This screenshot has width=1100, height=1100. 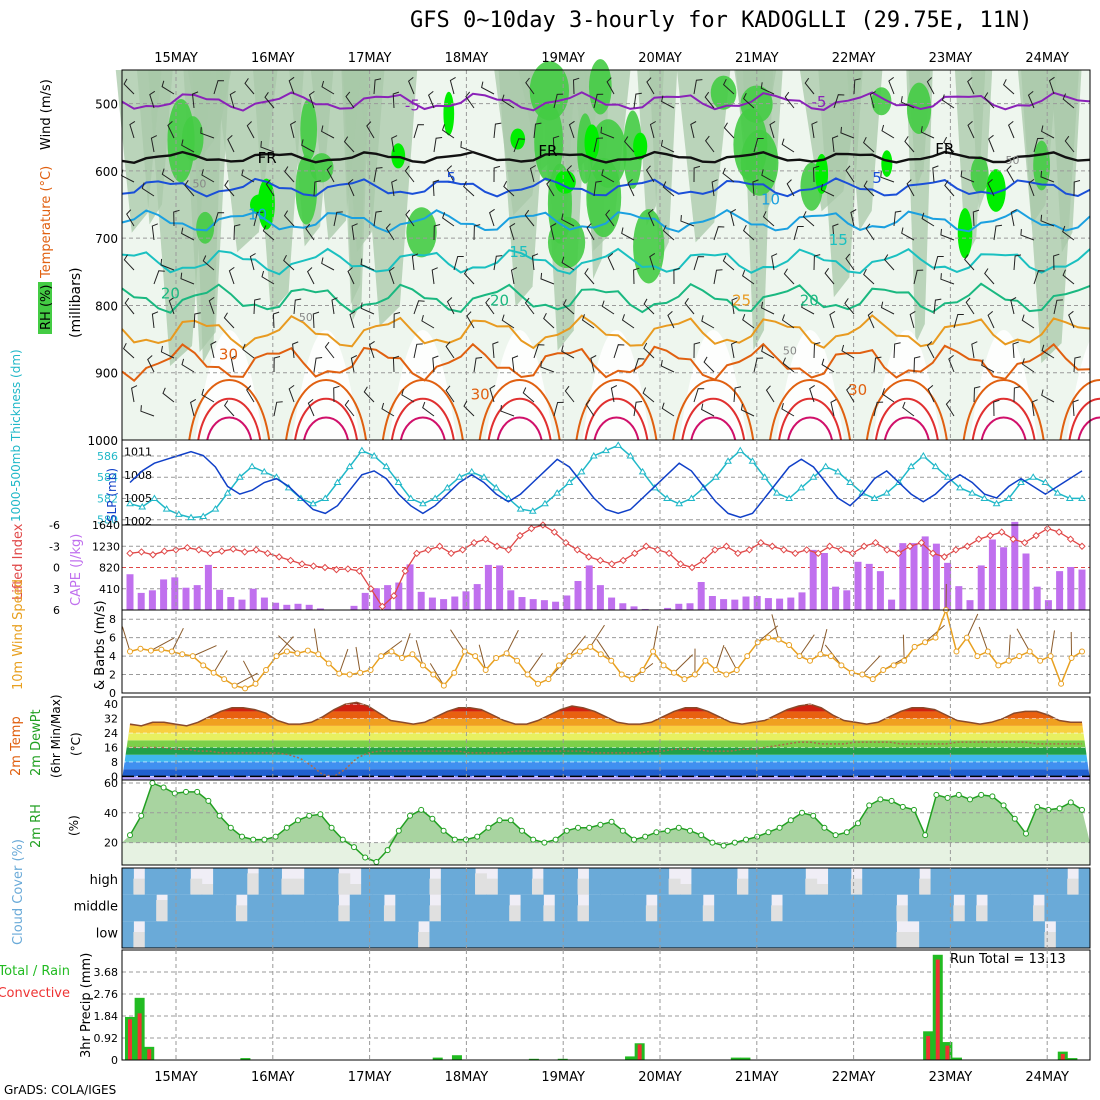 I want to click on rh-tick: 20, so click(x=111, y=843).